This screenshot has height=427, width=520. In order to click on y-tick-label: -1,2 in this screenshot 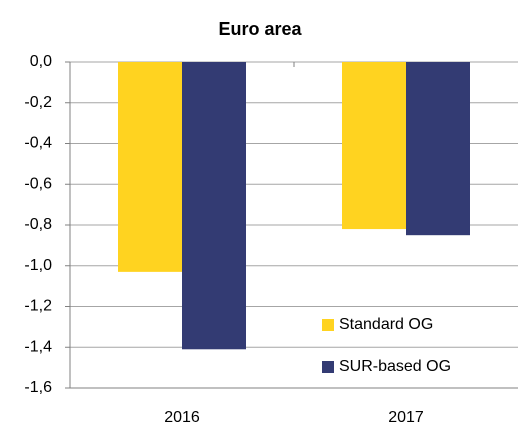, I will do `click(38, 306)`.